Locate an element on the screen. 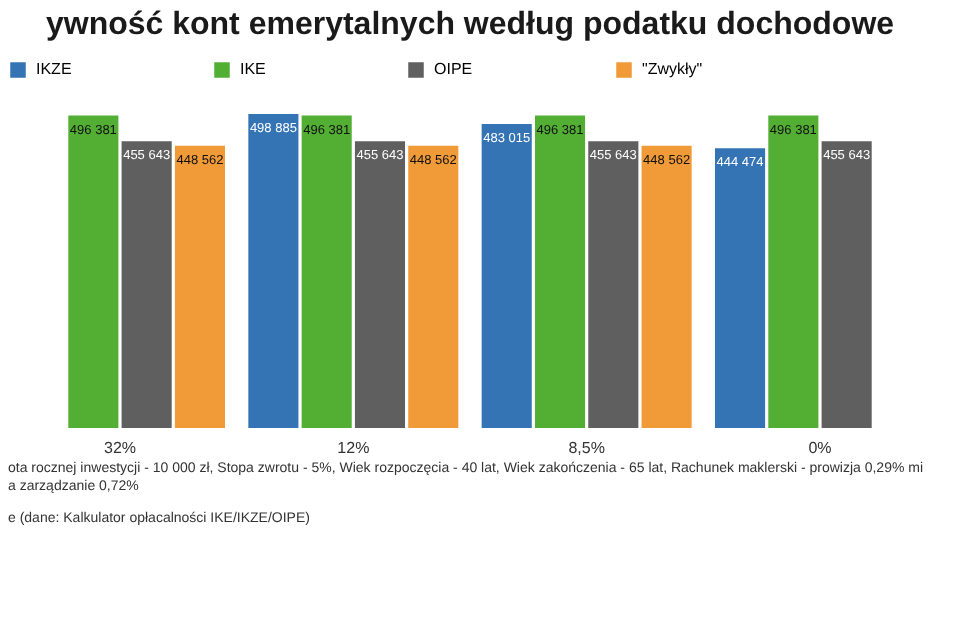 The height and width of the screenshot is (640, 960). legend-label: IKZE is located at coordinates (54, 69).